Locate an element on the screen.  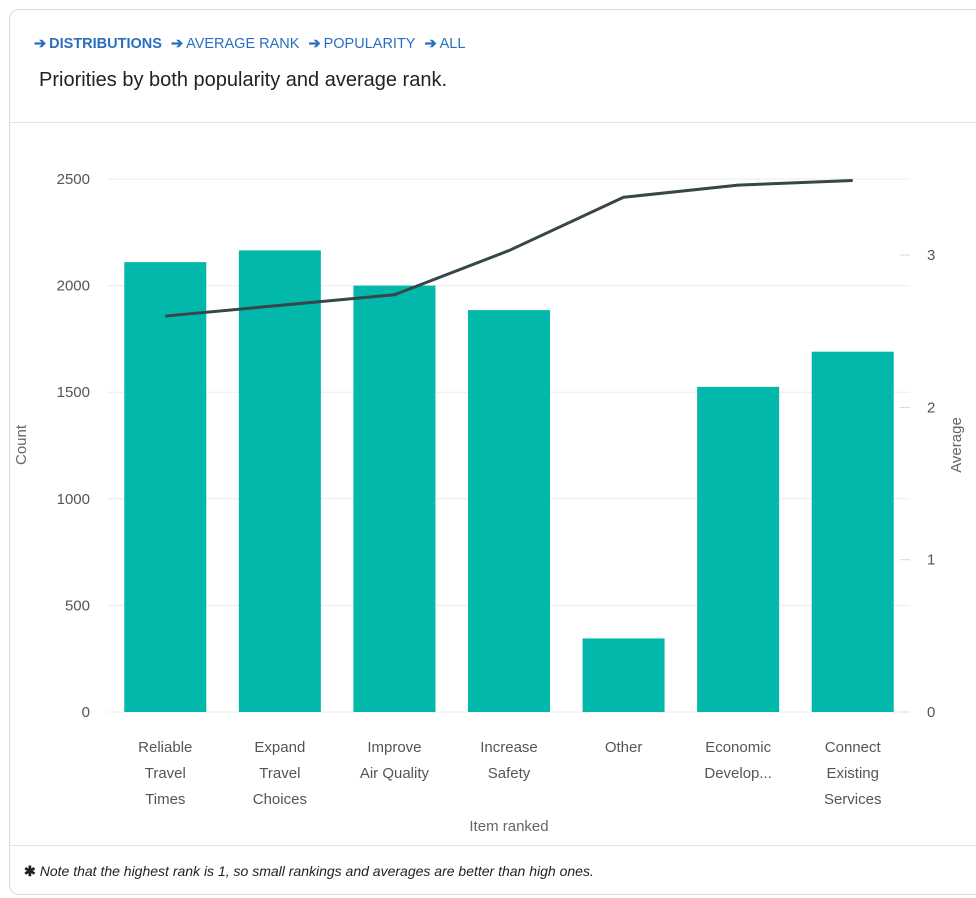
breadcrumb-all: ➔ ALL is located at coordinates (445, 44).